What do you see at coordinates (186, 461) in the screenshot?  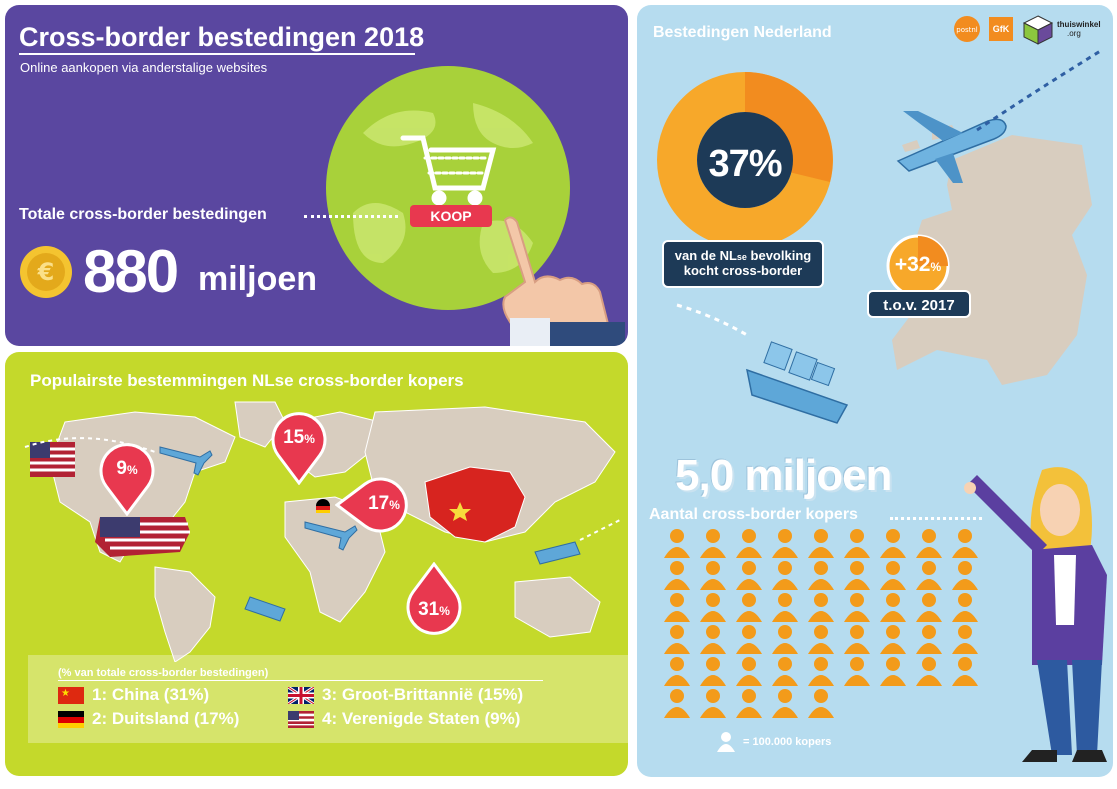 I see `airplane-icon` at bounding box center [186, 461].